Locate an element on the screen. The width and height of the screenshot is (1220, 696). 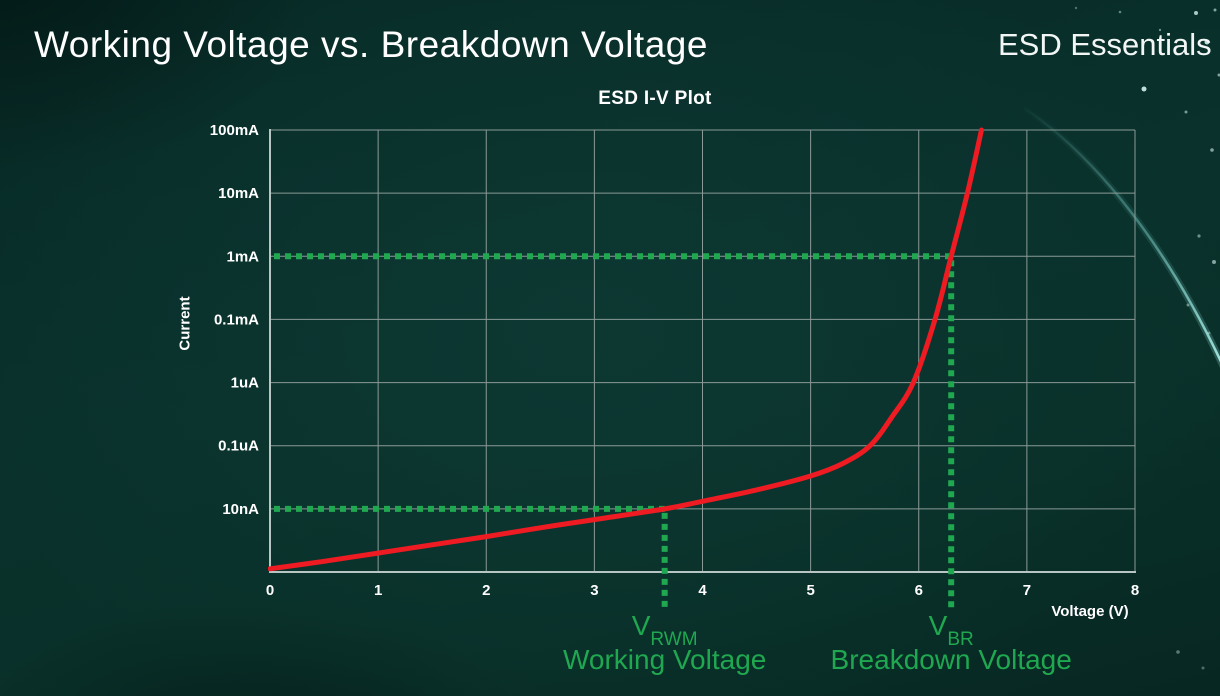
svg-text: 10mA is located at coordinates (238, 193).